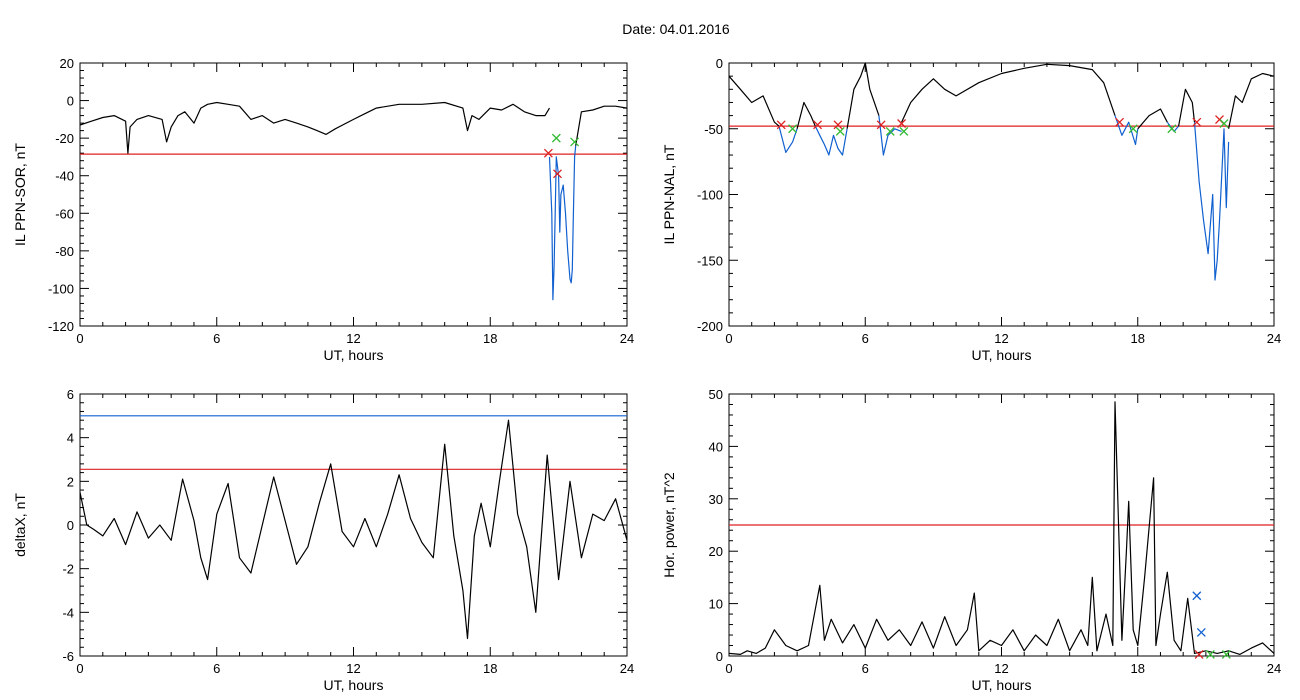 This screenshot has height=700, width=1300. Describe the element at coordinates (716, 604) in the screenshot. I see `y-tick-label: 10` at that location.